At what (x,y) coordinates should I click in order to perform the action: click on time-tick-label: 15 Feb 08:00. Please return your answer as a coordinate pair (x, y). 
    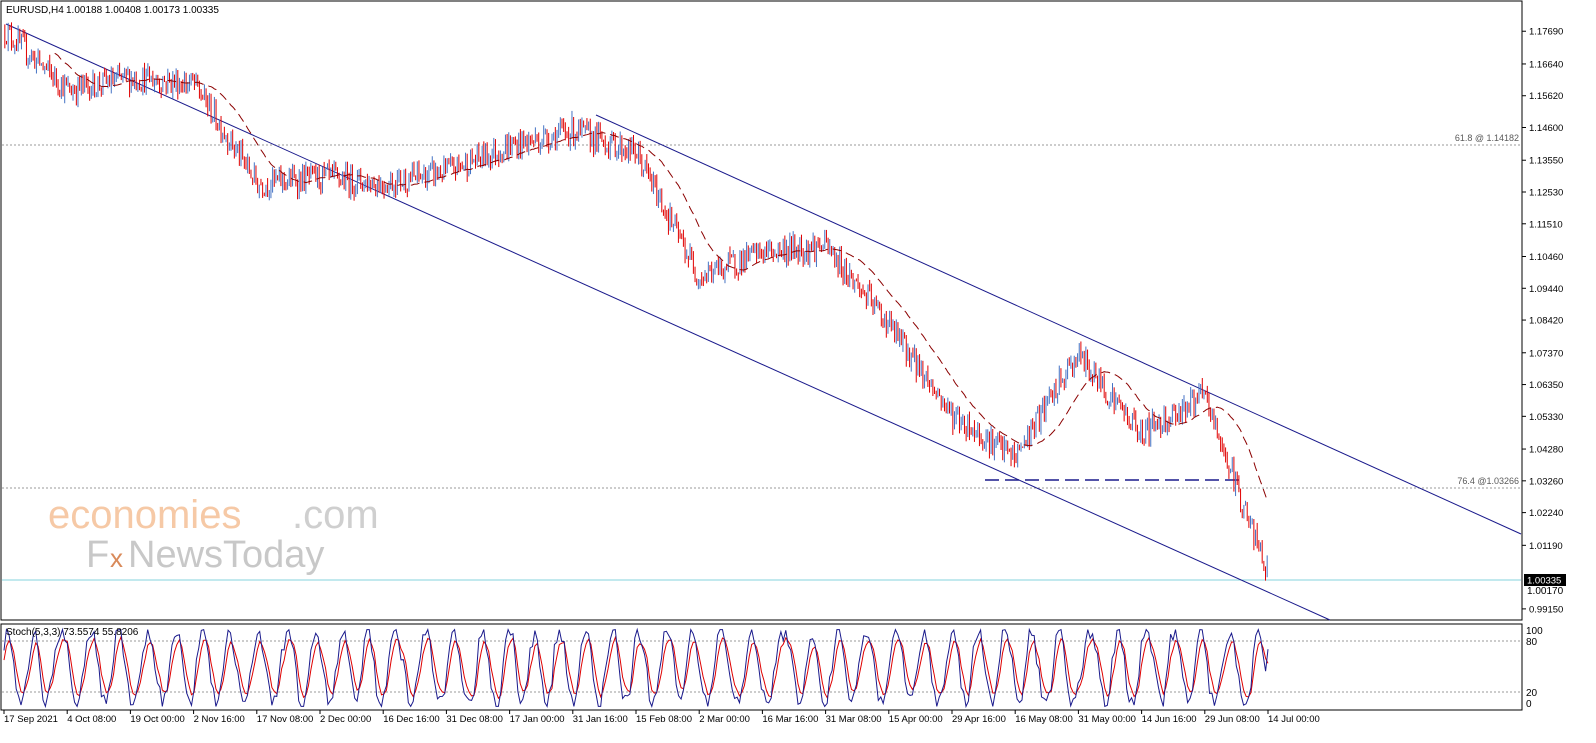
    Looking at the image, I should click on (664, 719).